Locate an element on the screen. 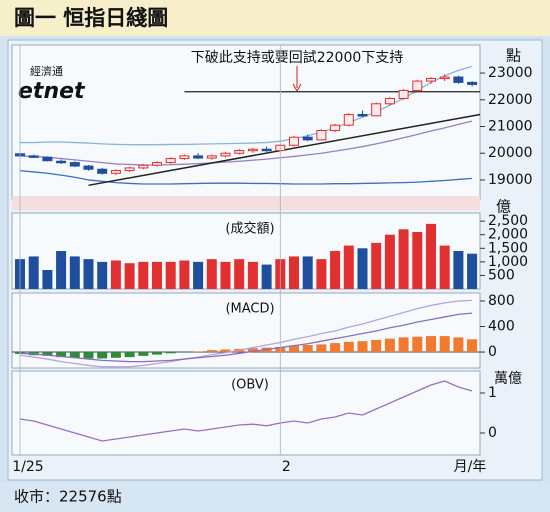 The width and height of the screenshot is (550, 512). x-axis-label: 月/年 is located at coordinates (470, 467).